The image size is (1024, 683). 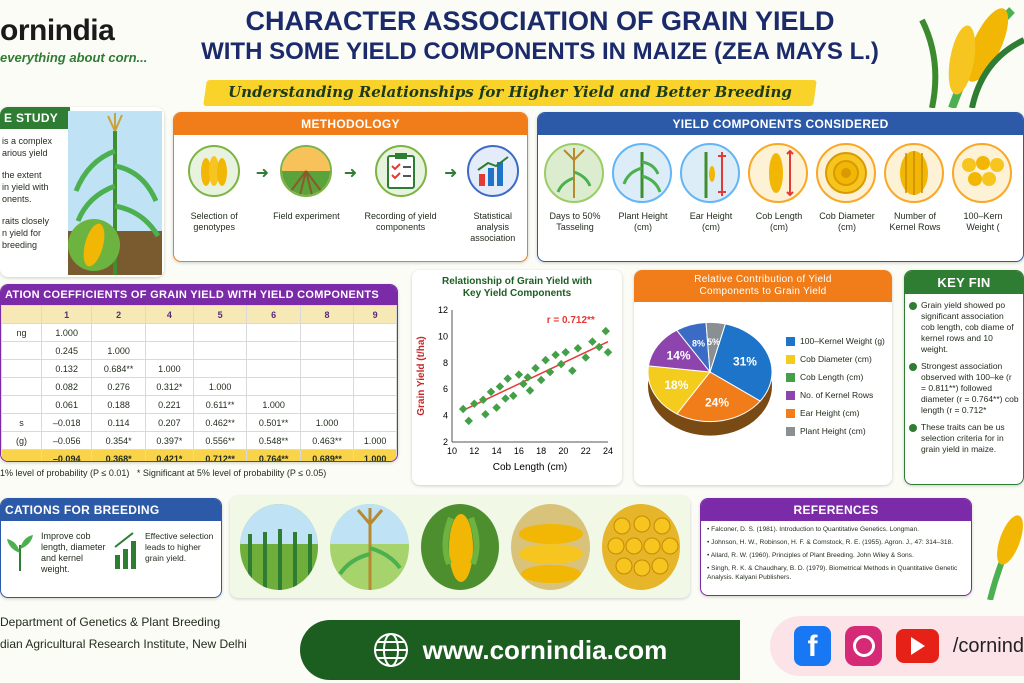 What do you see at coordinates (575, 188) in the screenshot?
I see `component-item: Days to 50% Tasseling` at bounding box center [575, 188].